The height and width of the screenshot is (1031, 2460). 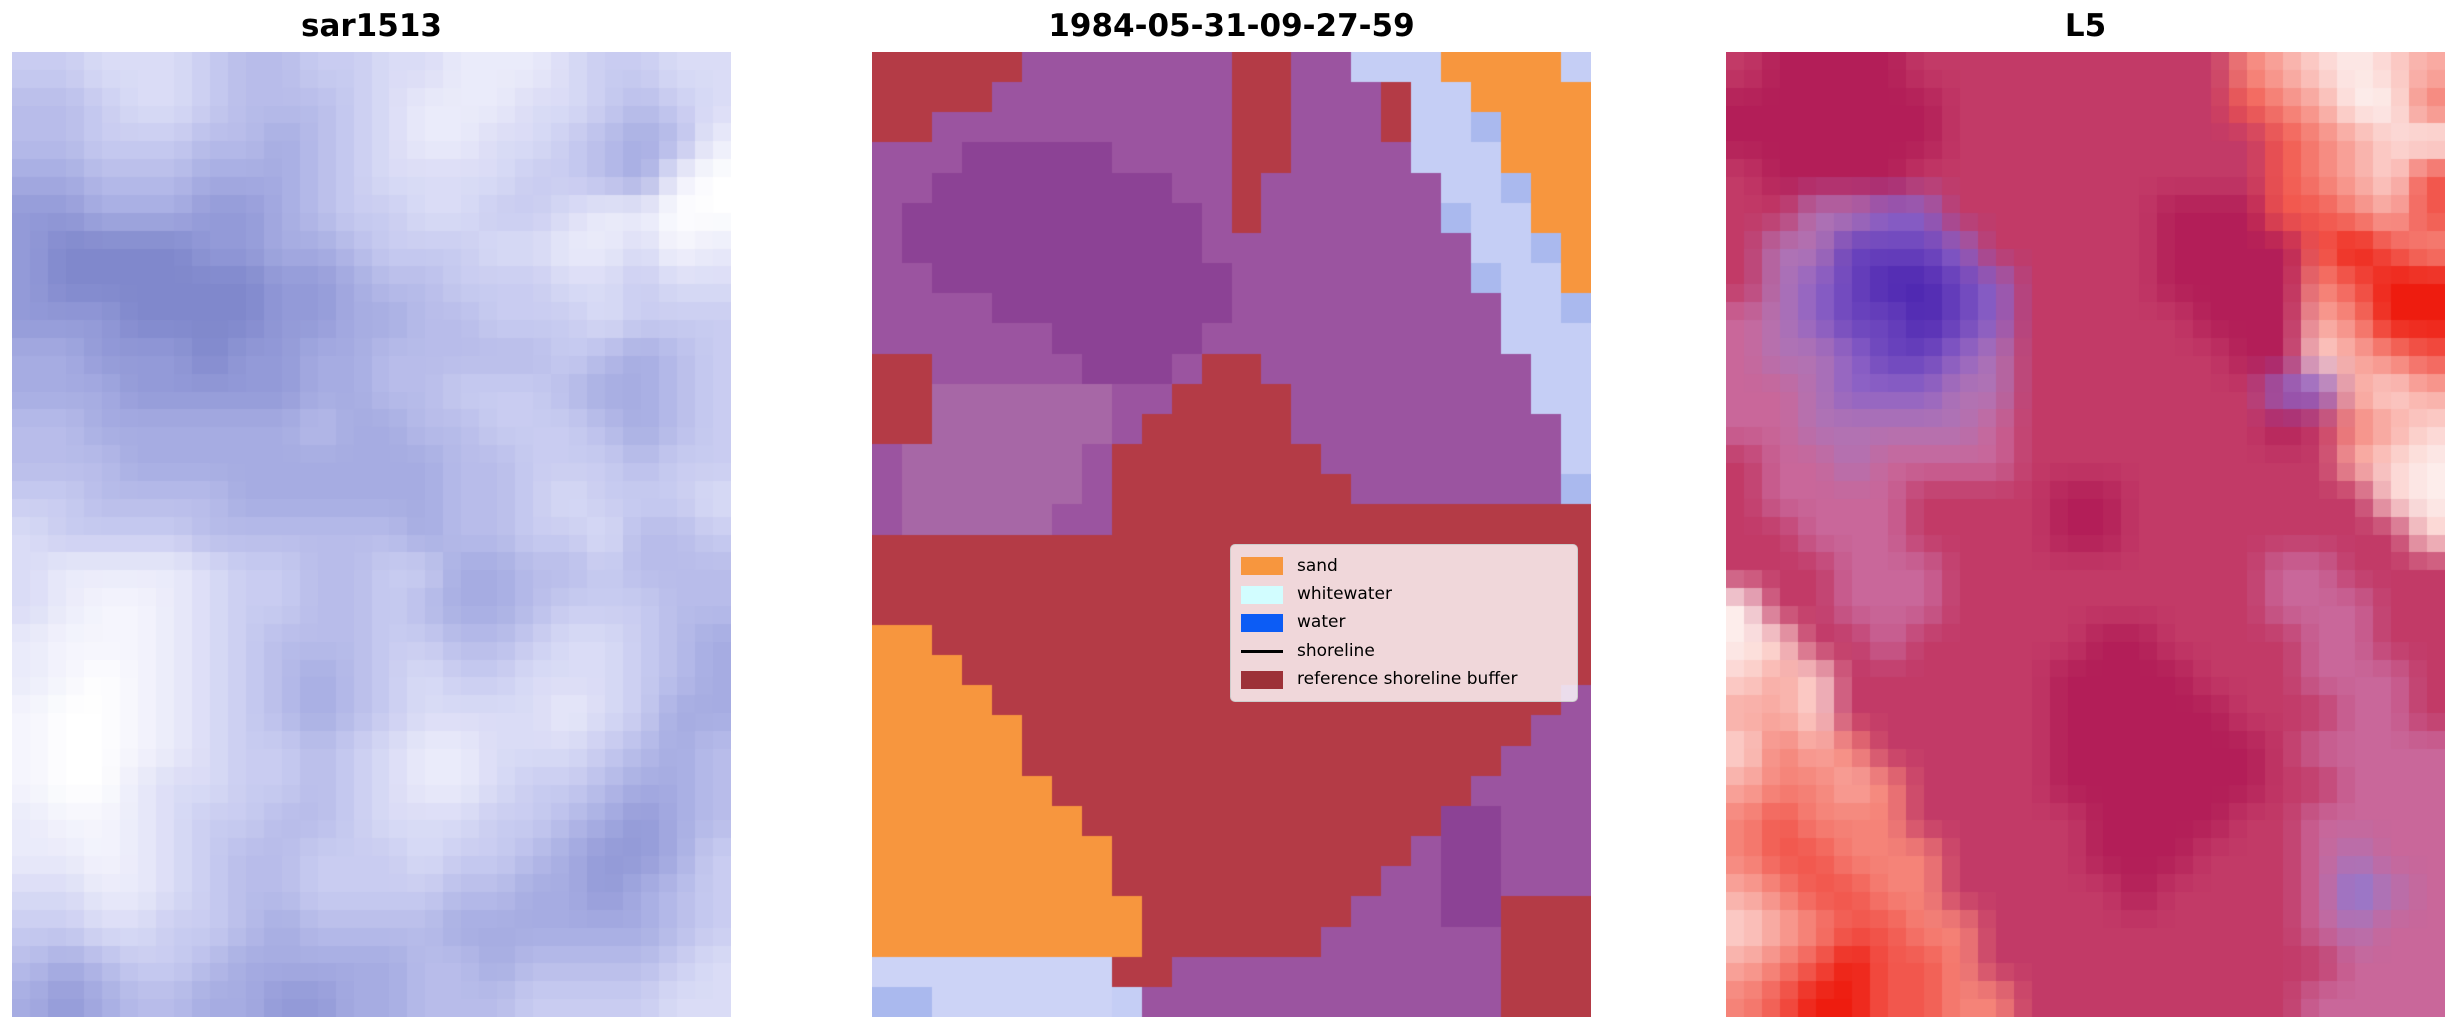 What do you see at coordinates (1317, 565) in the screenshot?
I see `legend-label-sand: sand` at bounding box center [1317, 565].